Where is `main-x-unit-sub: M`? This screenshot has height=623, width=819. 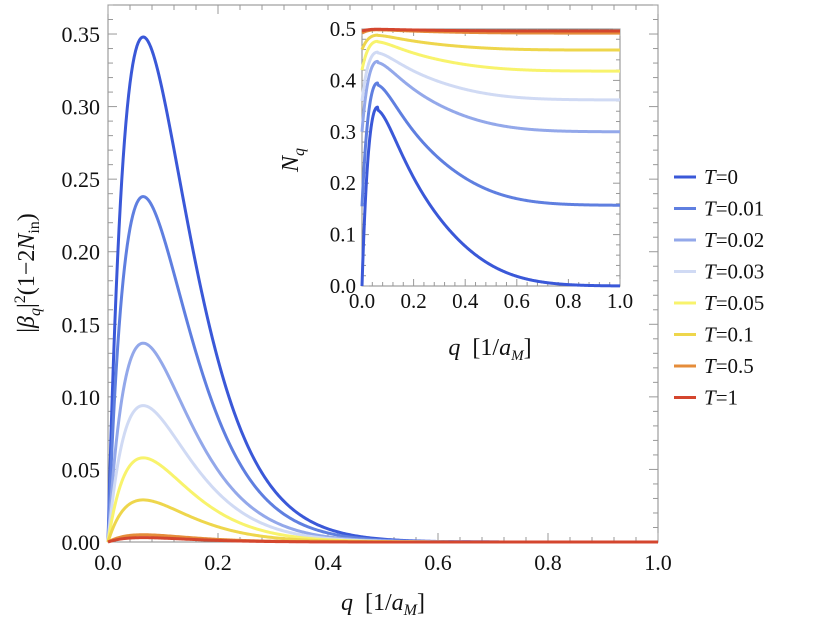
main-x-unit-sub: M is located at coordinates (411, 610).